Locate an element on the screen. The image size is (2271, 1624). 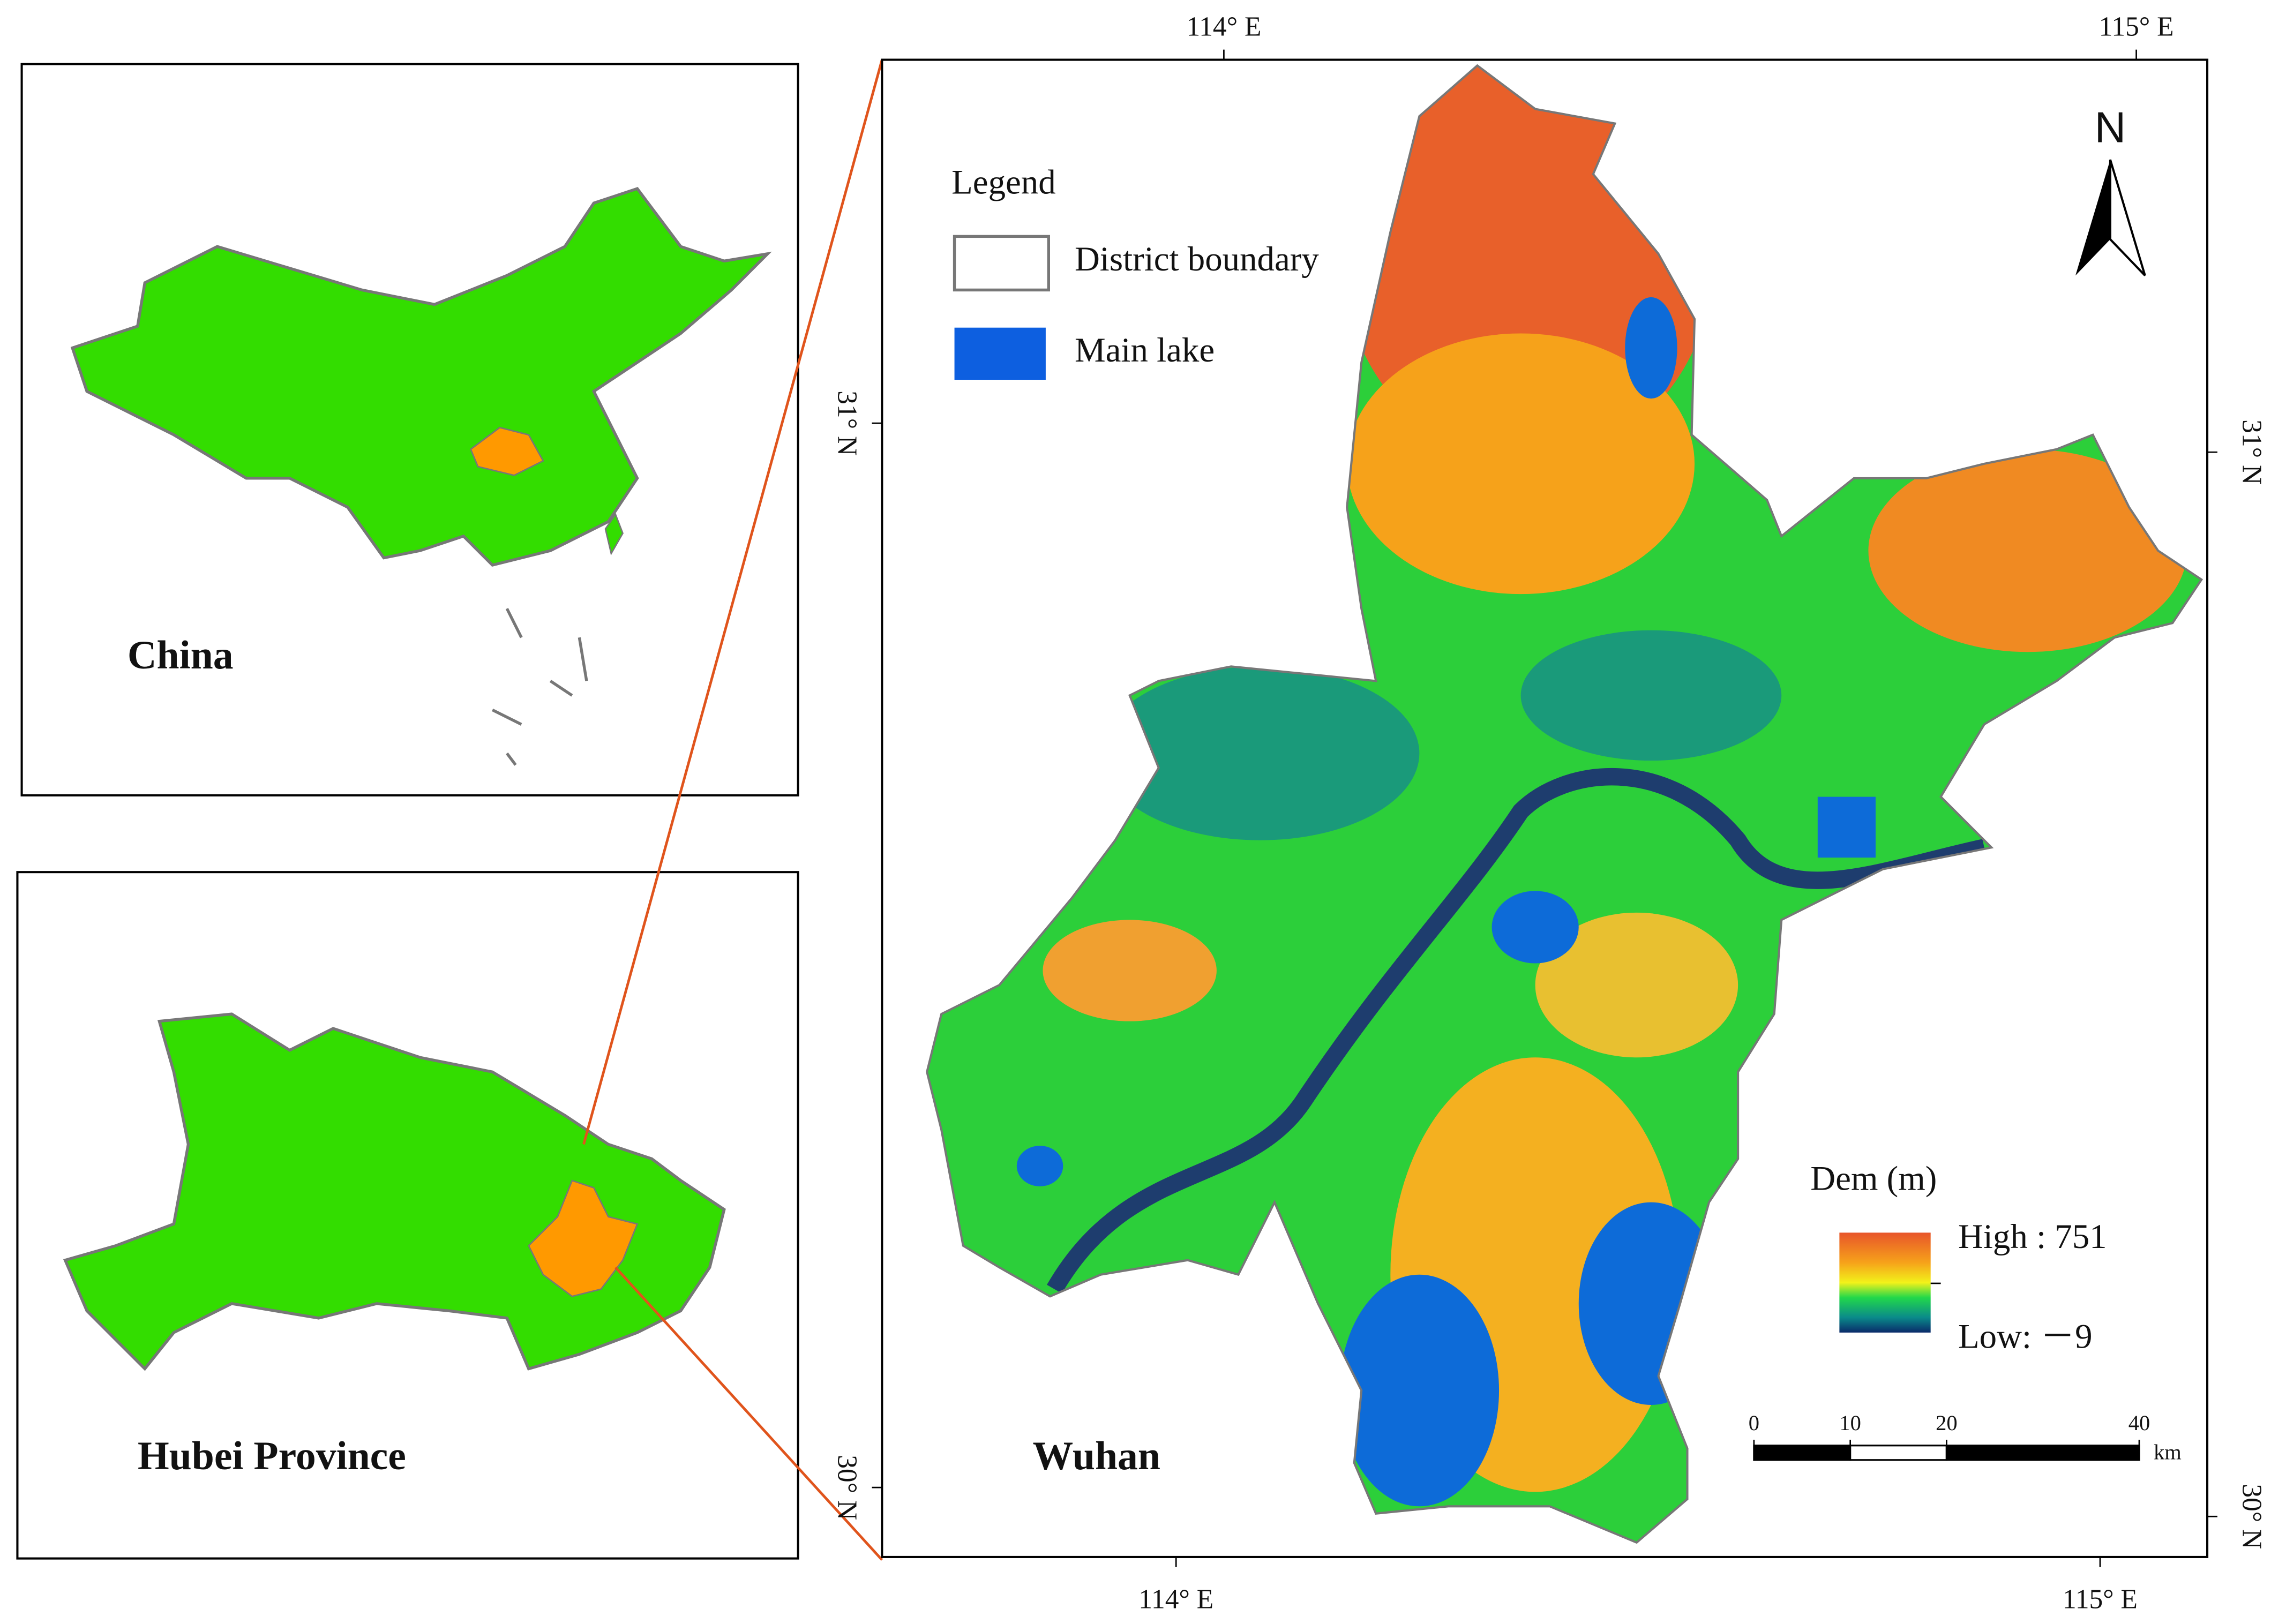
wuhan-in-hubei is located at coordinates (583, 1238).